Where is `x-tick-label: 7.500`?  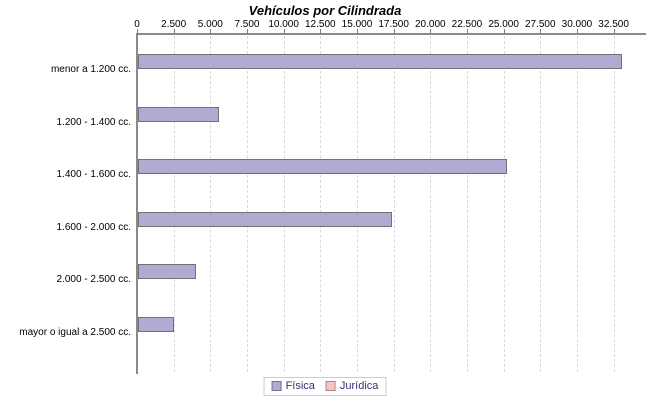
x-tick-label: 7.500 is located at coordinates (247, 24).